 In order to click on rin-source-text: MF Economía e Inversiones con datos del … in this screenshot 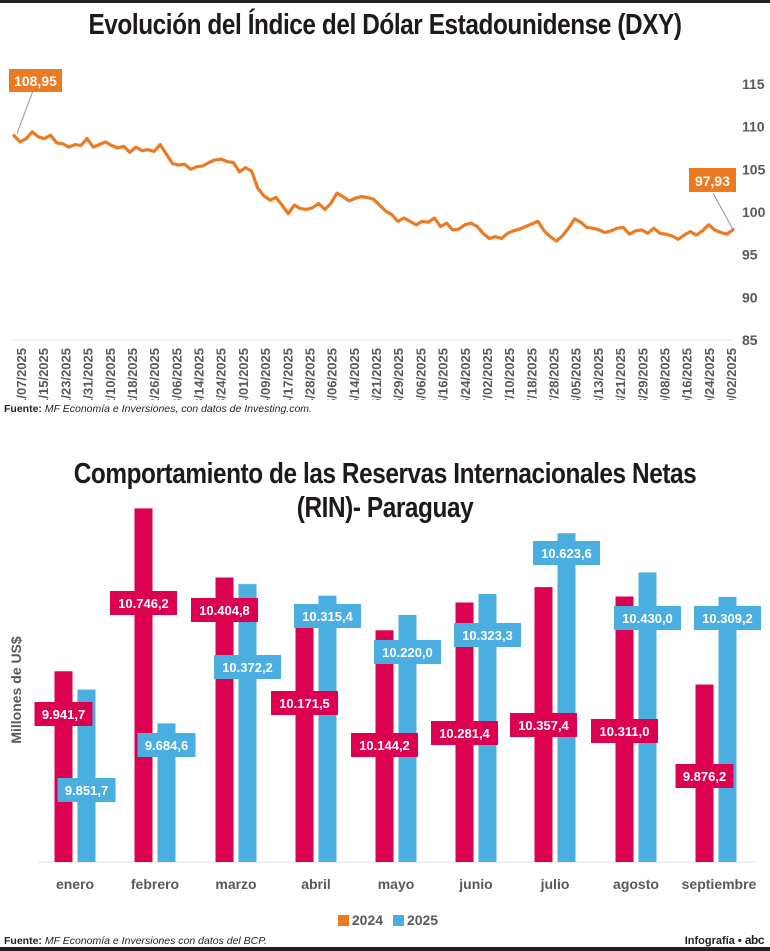, I will do `click(155, 941)`.